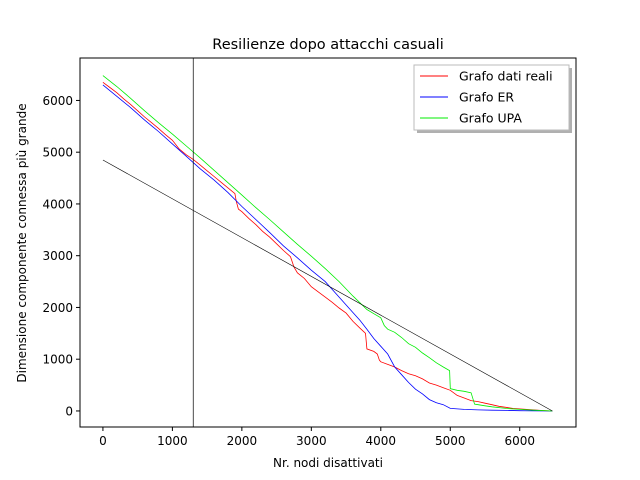 This screenshot has width=640, height=480. I want to click on x-tick-label: 5000, so click(450, 441).